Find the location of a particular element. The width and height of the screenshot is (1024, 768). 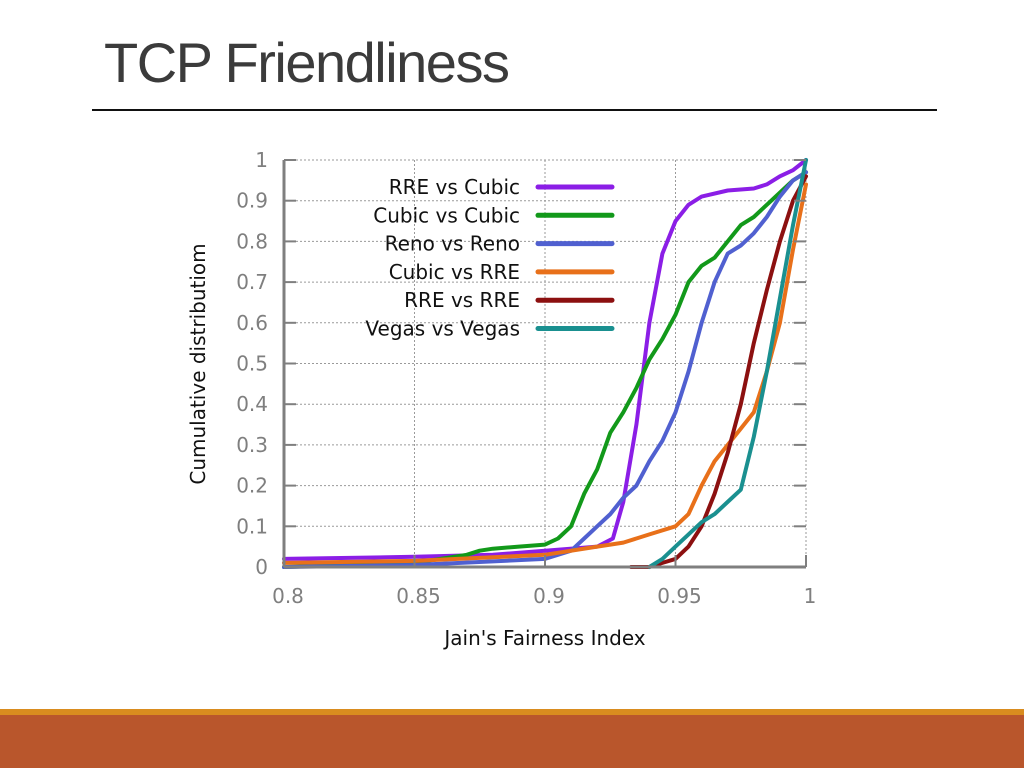

y-tick-label: 0.1 is located at coordinates (252, 526).